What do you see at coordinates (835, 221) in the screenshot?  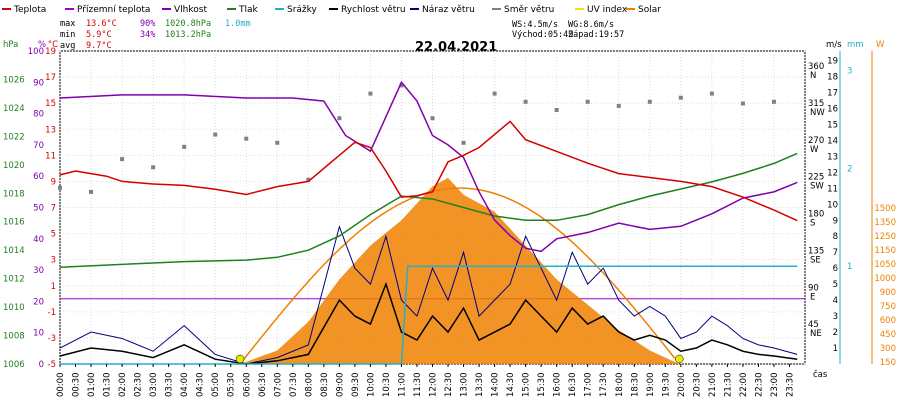 I see `ms-tick: 9` at bounding box center [835, 221].